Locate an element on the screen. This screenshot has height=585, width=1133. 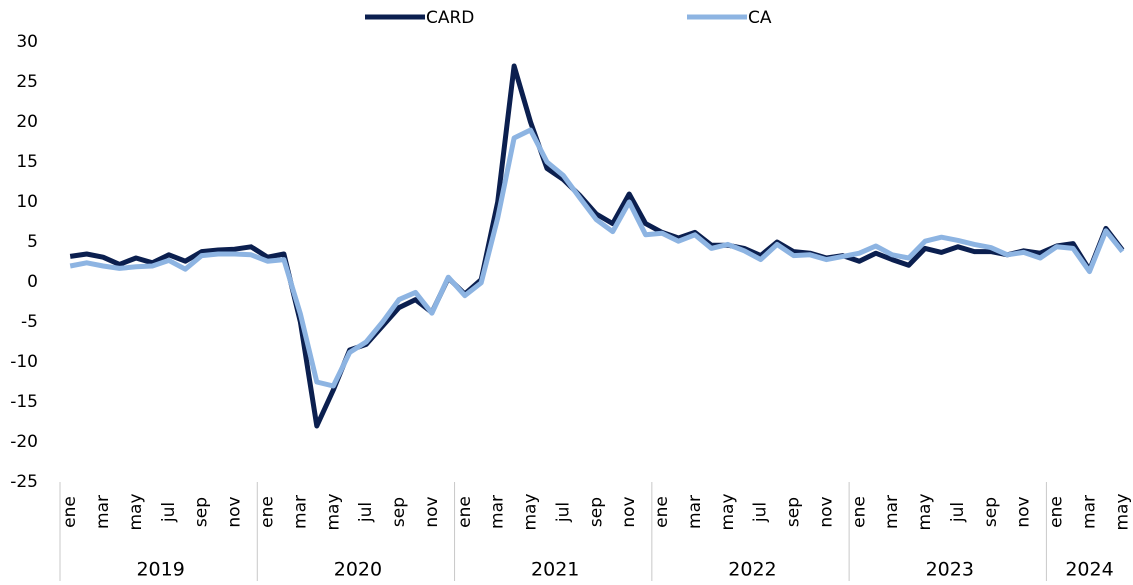
y-tick-label: -15 is located at coordinates (24, 402).